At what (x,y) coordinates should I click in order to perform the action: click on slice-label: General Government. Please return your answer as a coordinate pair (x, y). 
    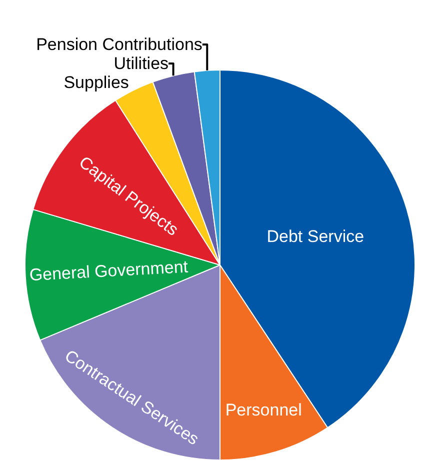
    Looking at the image, I should click on (108, 271).